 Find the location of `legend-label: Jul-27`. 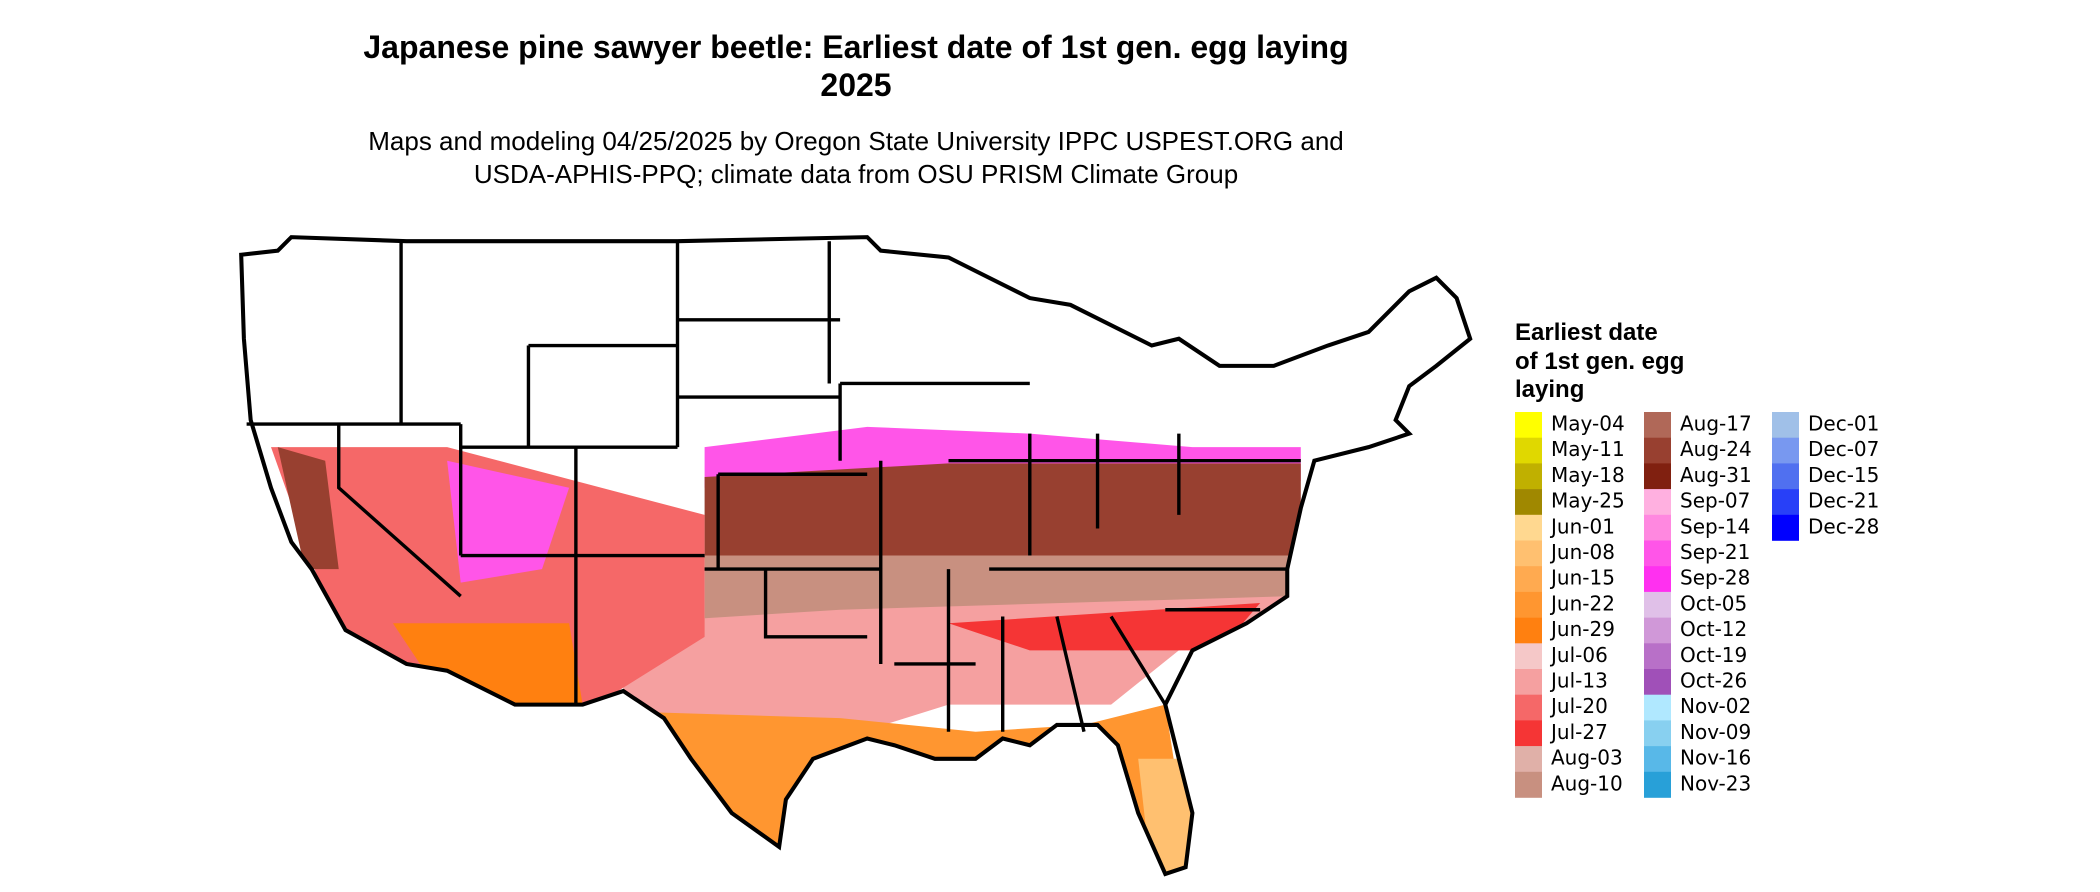

legend-label: Jul-27 is located at coordinates (1578, 732).